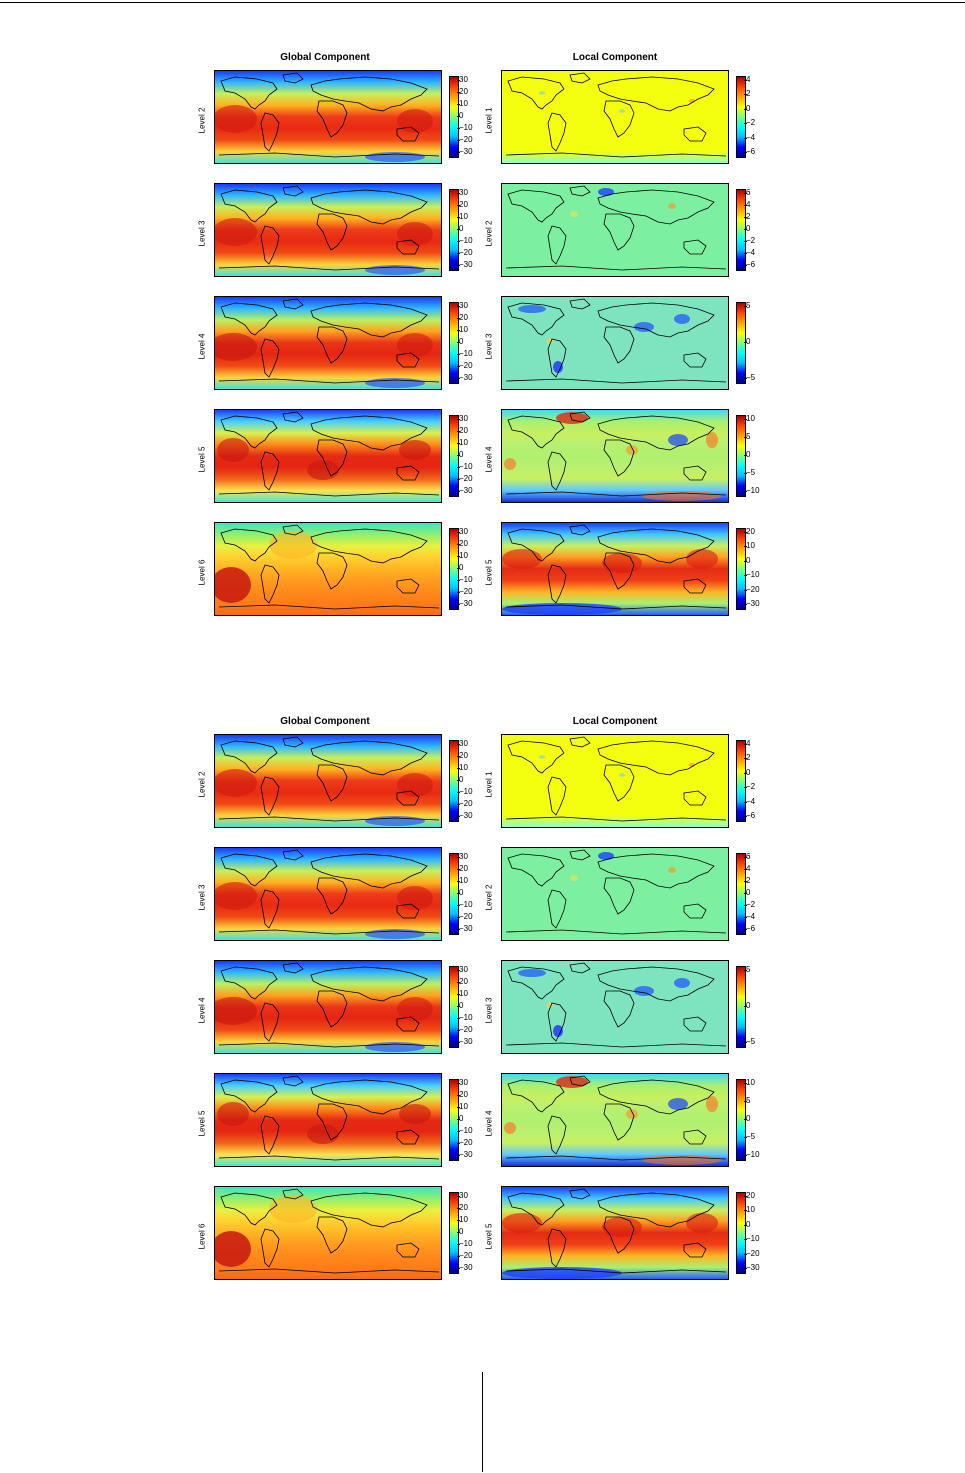 The width and height of the screenshot is (965, 1473). What do you see at coordinates (749, 787) in the screenshot?
I see `colorbar-tick-label: −2` at bounding box center [749, 787].